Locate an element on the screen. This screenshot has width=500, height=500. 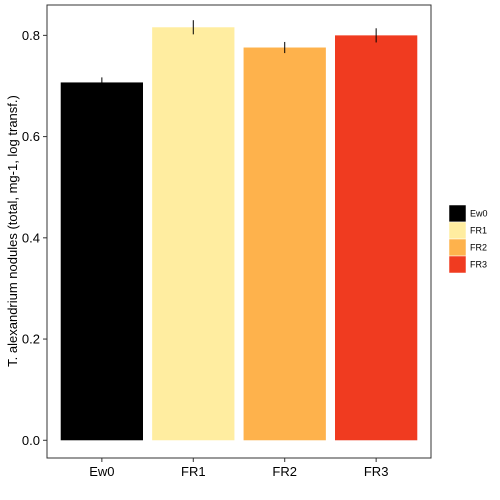
legend-label: FR3 is located at coordinates (478, 265).